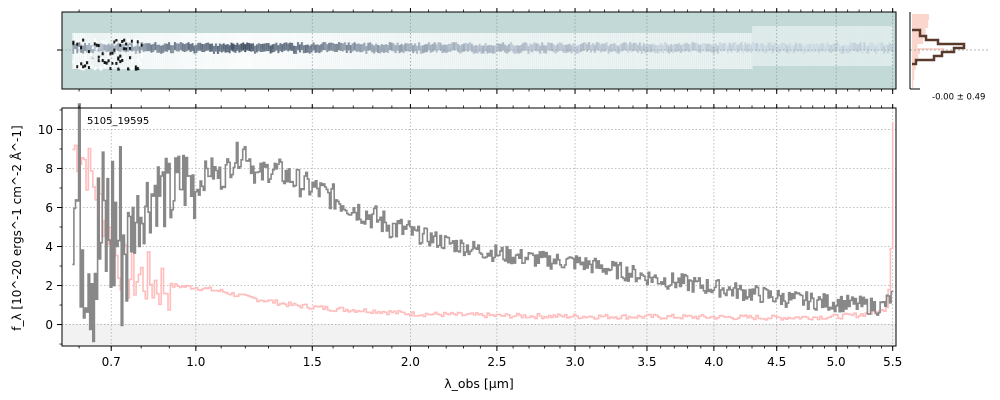  Describe the element at coordinates (49, 208) in the screenshot. I see `y-tick-label: 6` at that location.